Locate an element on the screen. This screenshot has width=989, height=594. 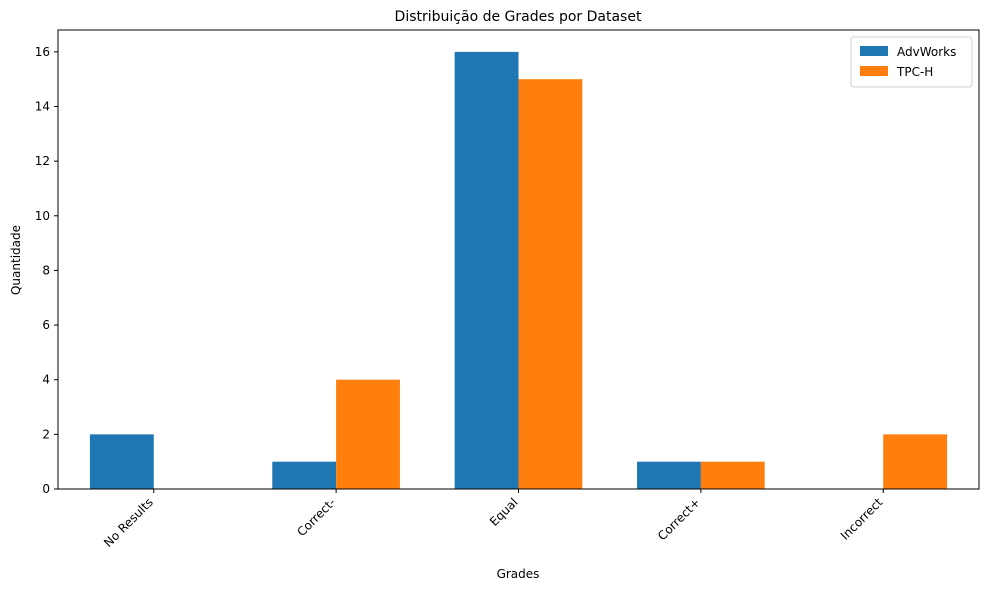
y-tick-label: 12 is located at coordinates (42, 161).